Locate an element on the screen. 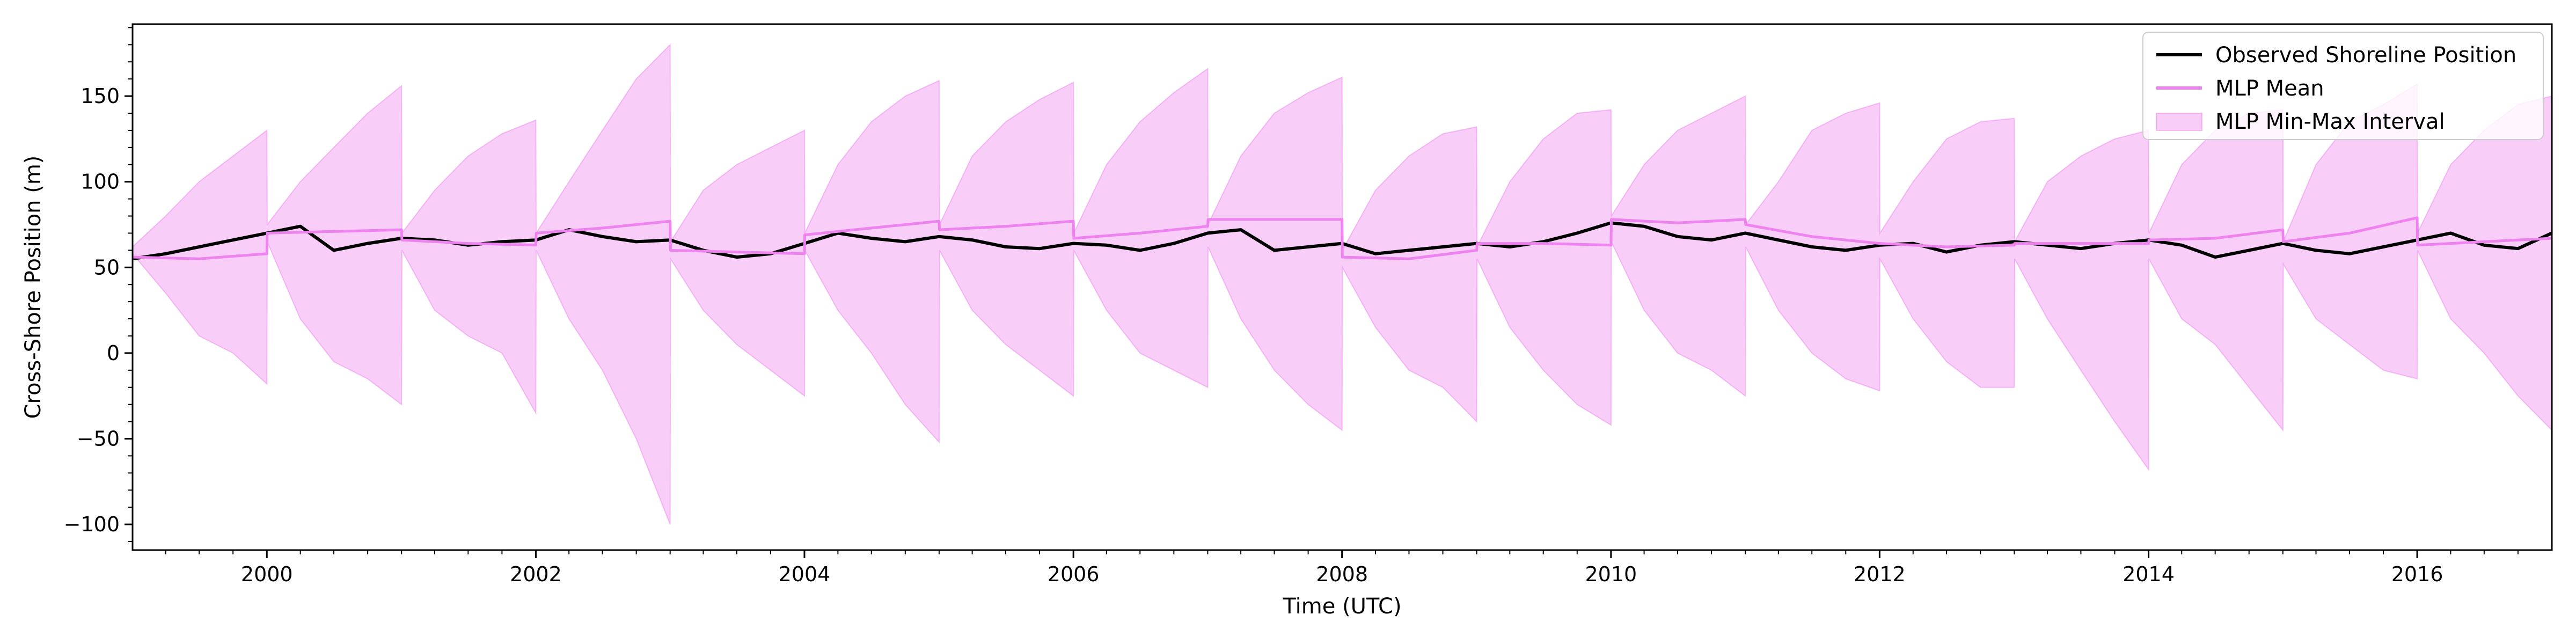  legend-label: Observed Shoreline Position is located at coordinates (2365, 55).